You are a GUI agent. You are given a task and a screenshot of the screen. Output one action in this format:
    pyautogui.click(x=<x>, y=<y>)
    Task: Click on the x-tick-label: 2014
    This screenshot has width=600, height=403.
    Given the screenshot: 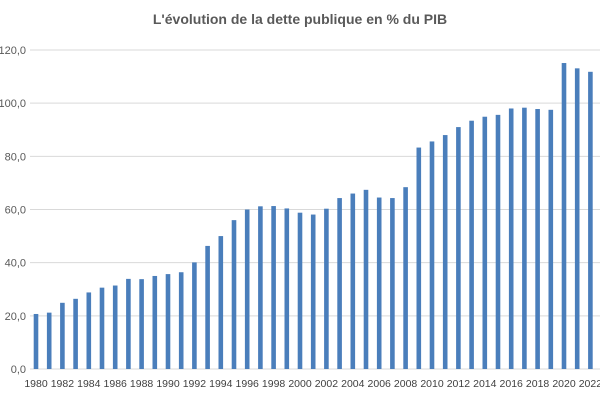 What is the action you would take?
    pyautogui.click(x=485, y=384)
    